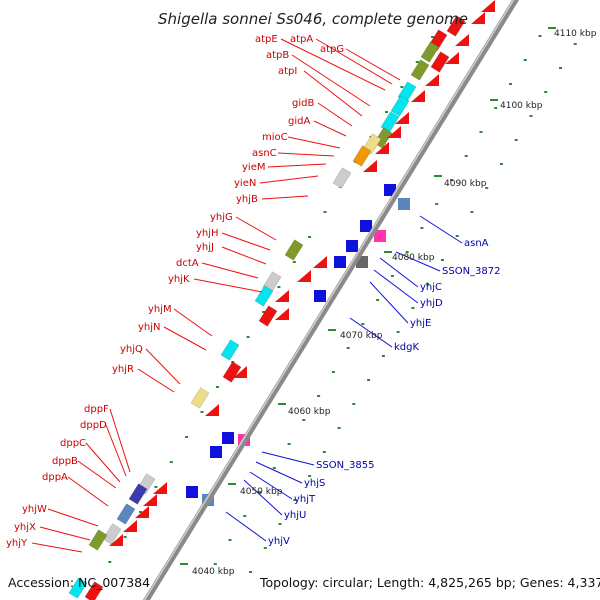  I want to click on gene-label-dppD: dppD, so click(93, 425).